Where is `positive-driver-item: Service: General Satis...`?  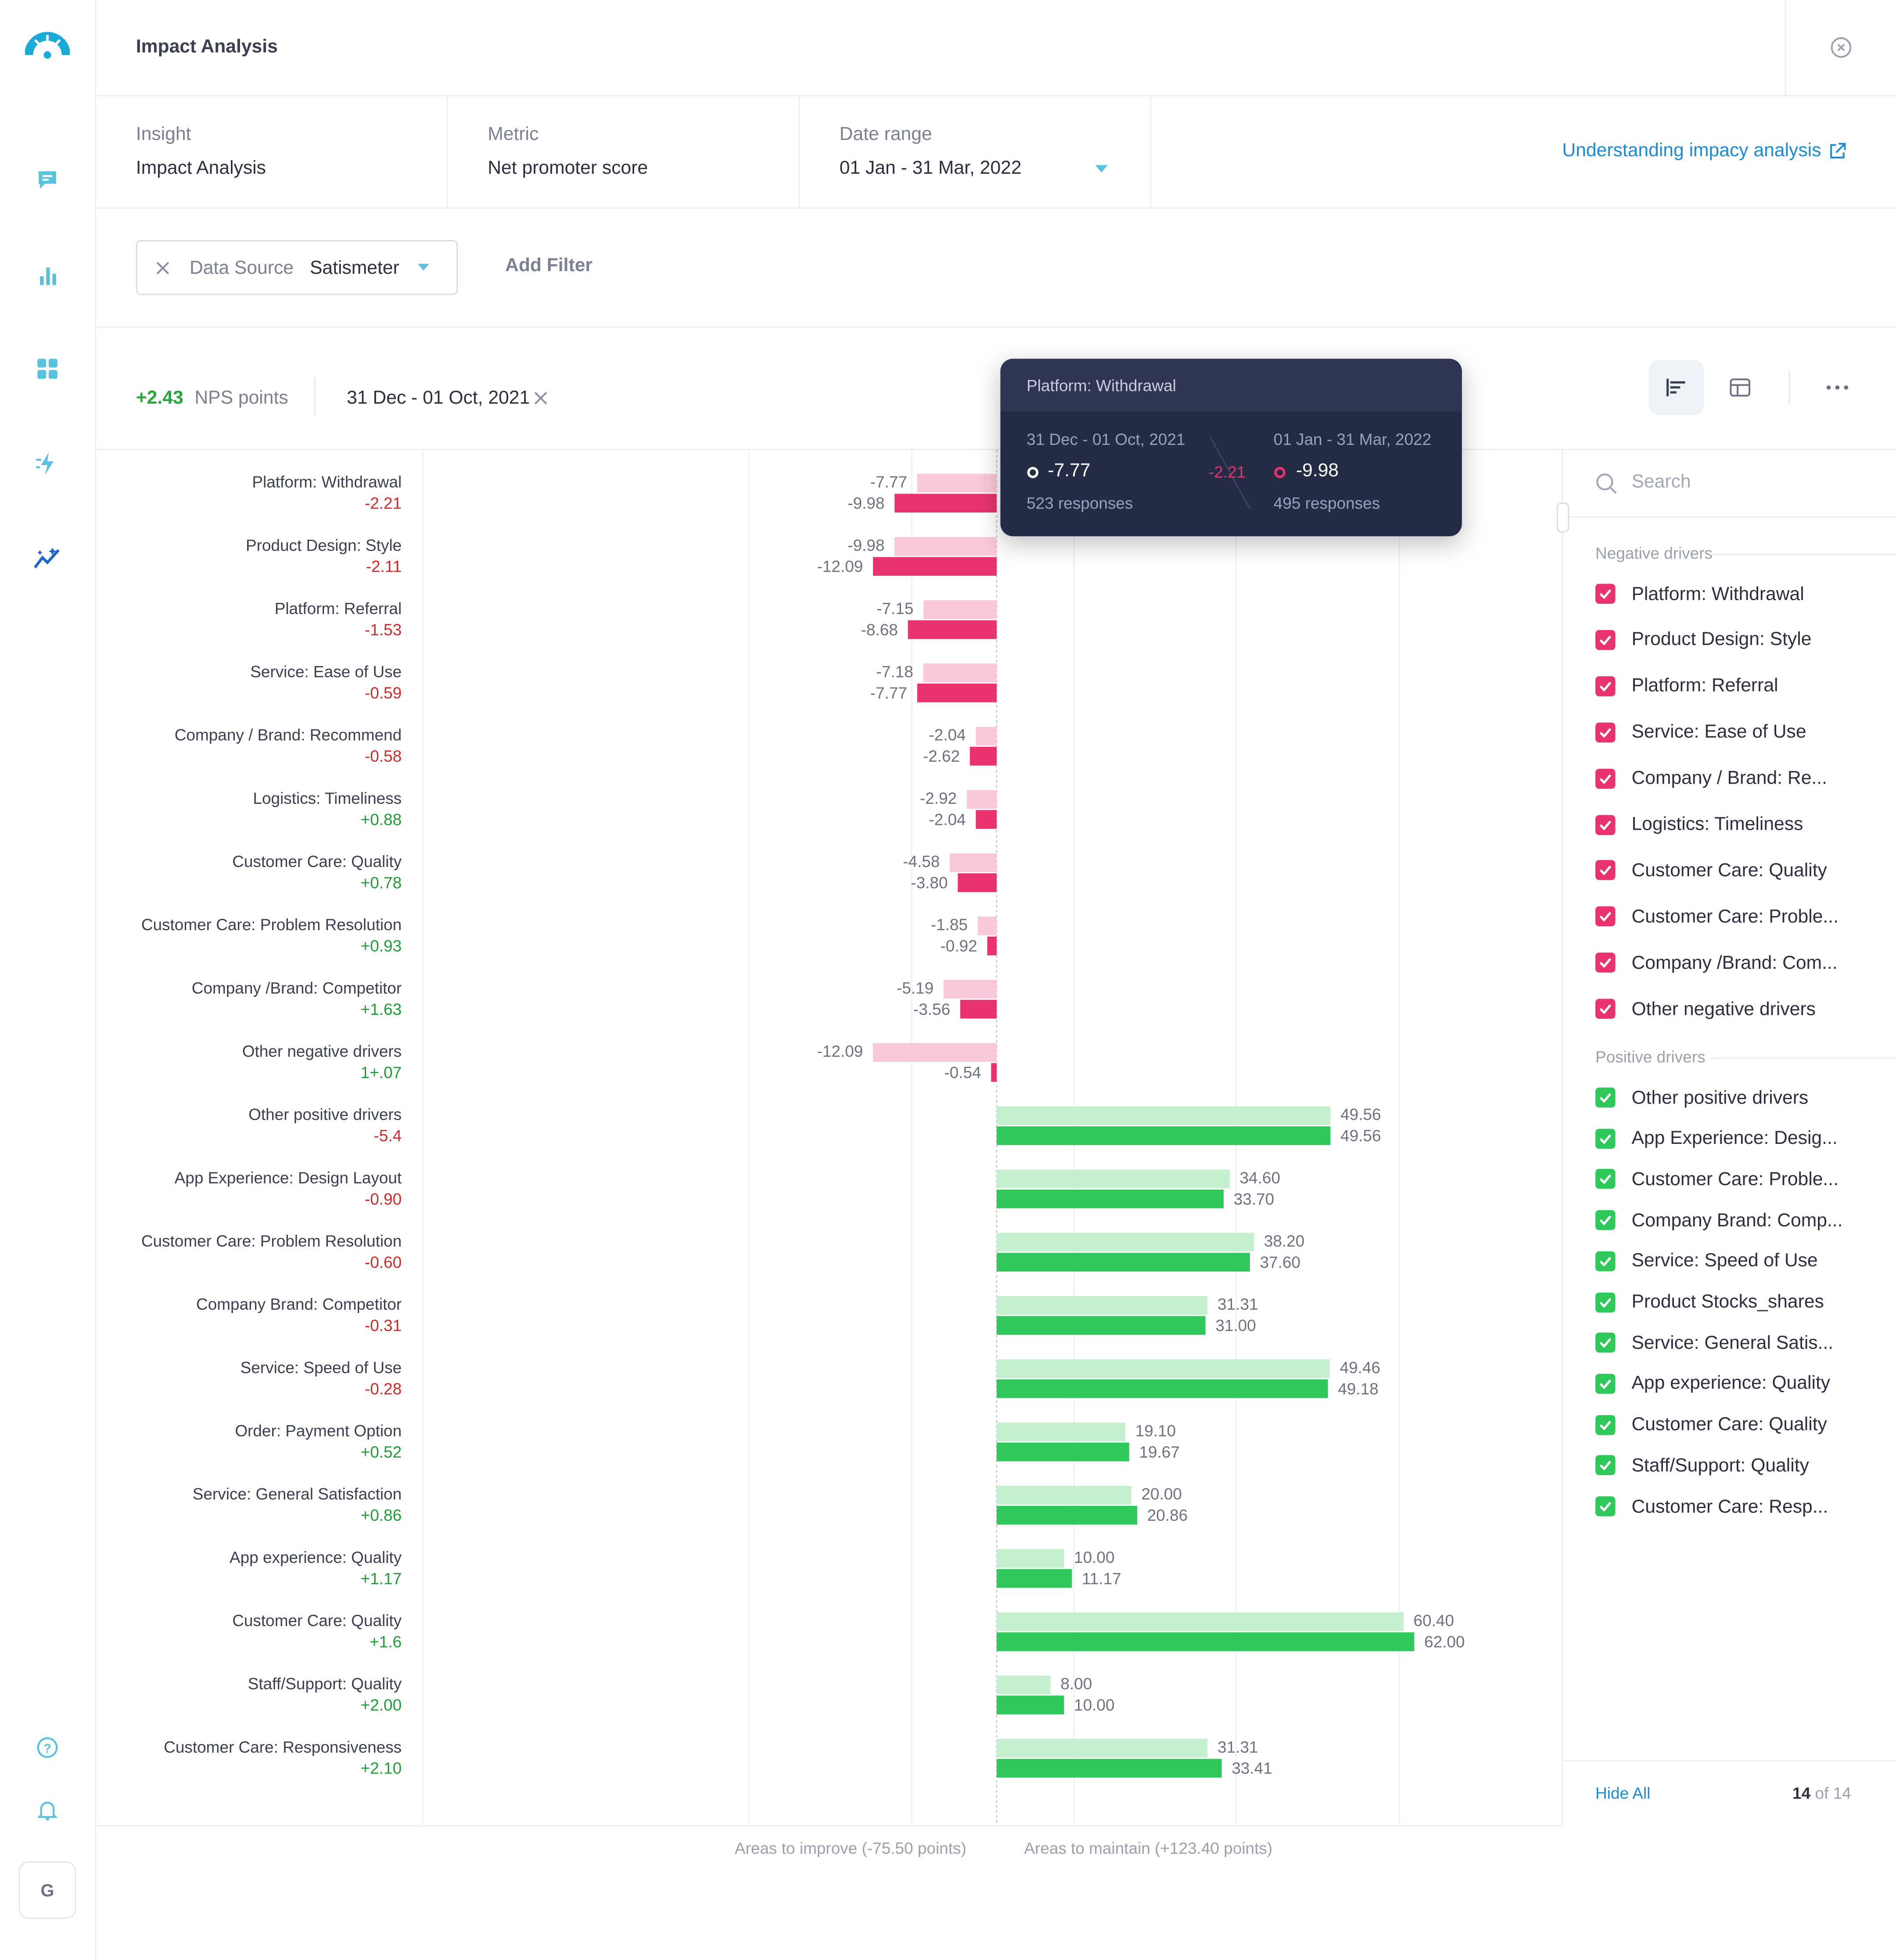
positive-driver-item: Service: General Satis... is located at coordinates (1714, 1343).